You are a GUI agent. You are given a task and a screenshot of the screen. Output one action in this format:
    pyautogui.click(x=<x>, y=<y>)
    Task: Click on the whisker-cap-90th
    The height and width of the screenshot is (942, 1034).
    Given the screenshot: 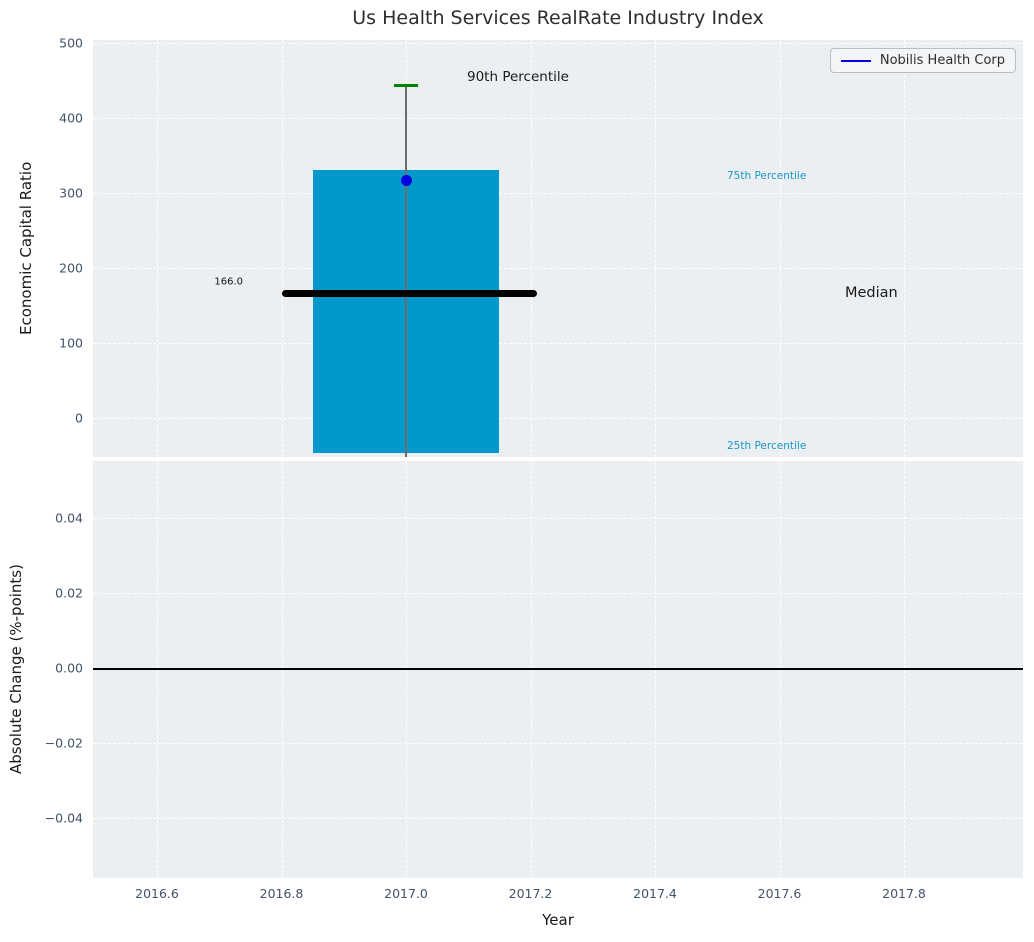 What is the action you would take?
    pyautogui.click(x=406, y=86)
    